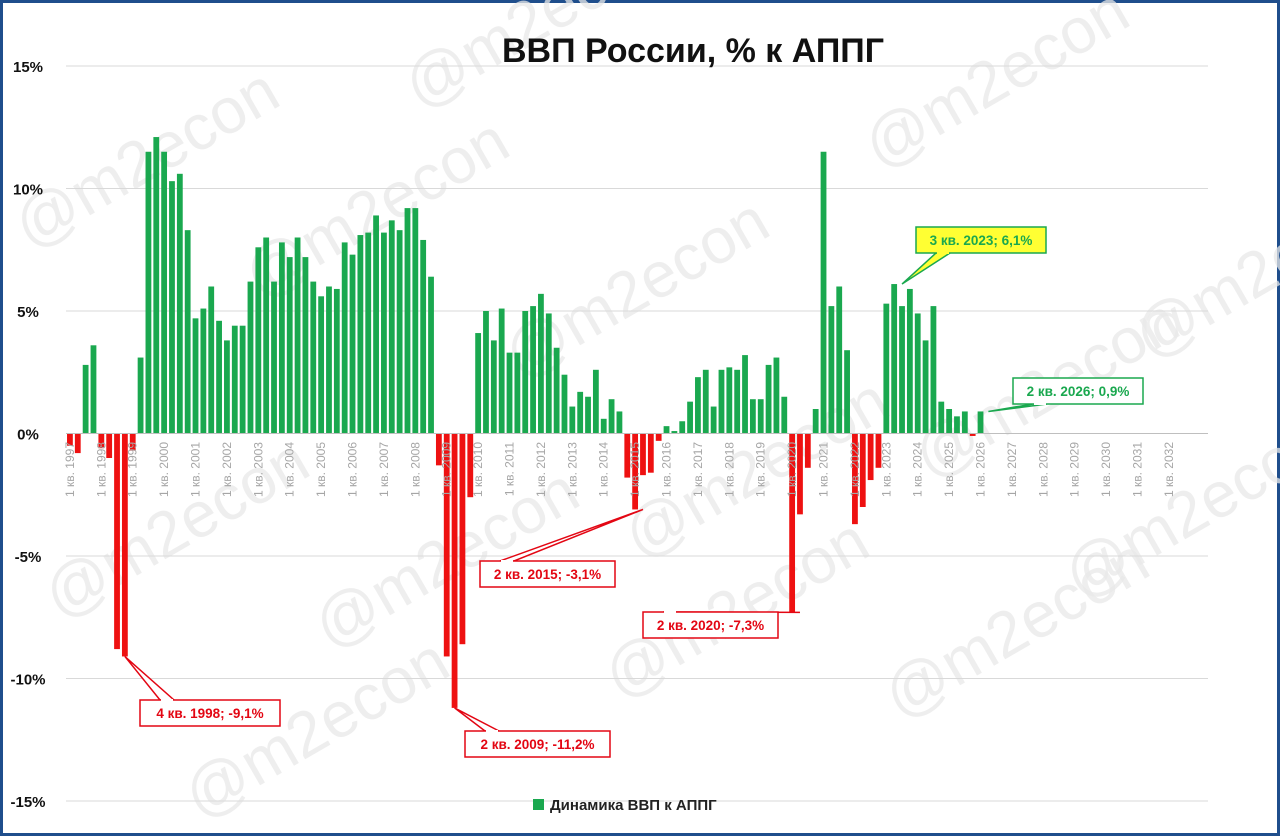 The width and height of the screenshot is (1280, 836). I want to click on x-tick-label: 1 кв. 2010, so click(478, 469).